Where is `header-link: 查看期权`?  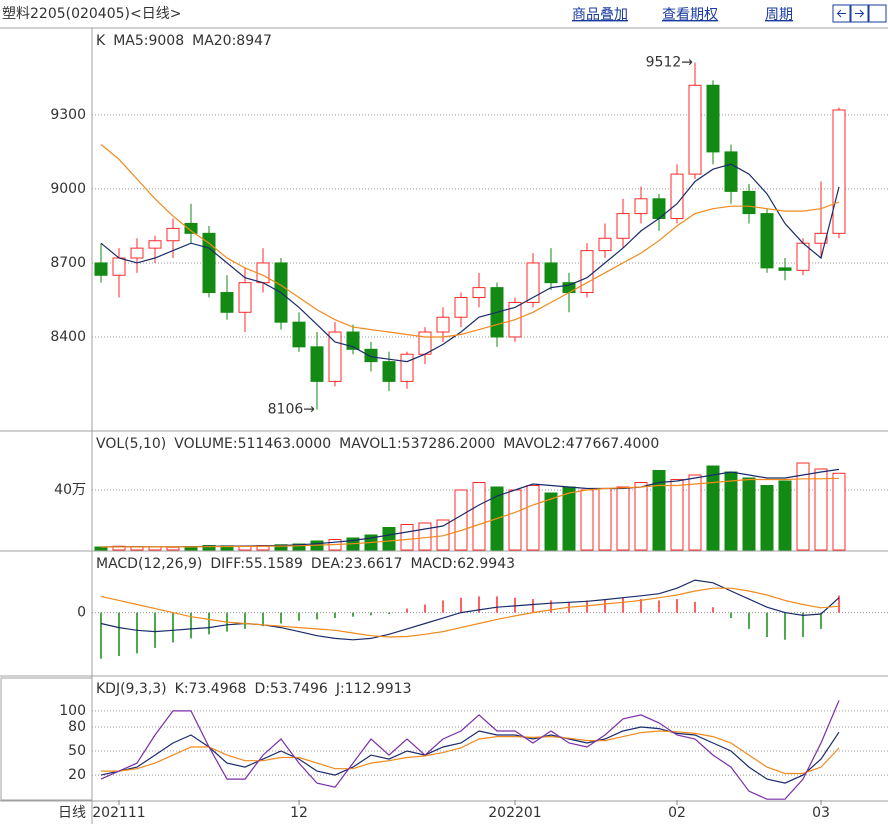
header-link: 查看期权 is located at coordinates (690, 15).